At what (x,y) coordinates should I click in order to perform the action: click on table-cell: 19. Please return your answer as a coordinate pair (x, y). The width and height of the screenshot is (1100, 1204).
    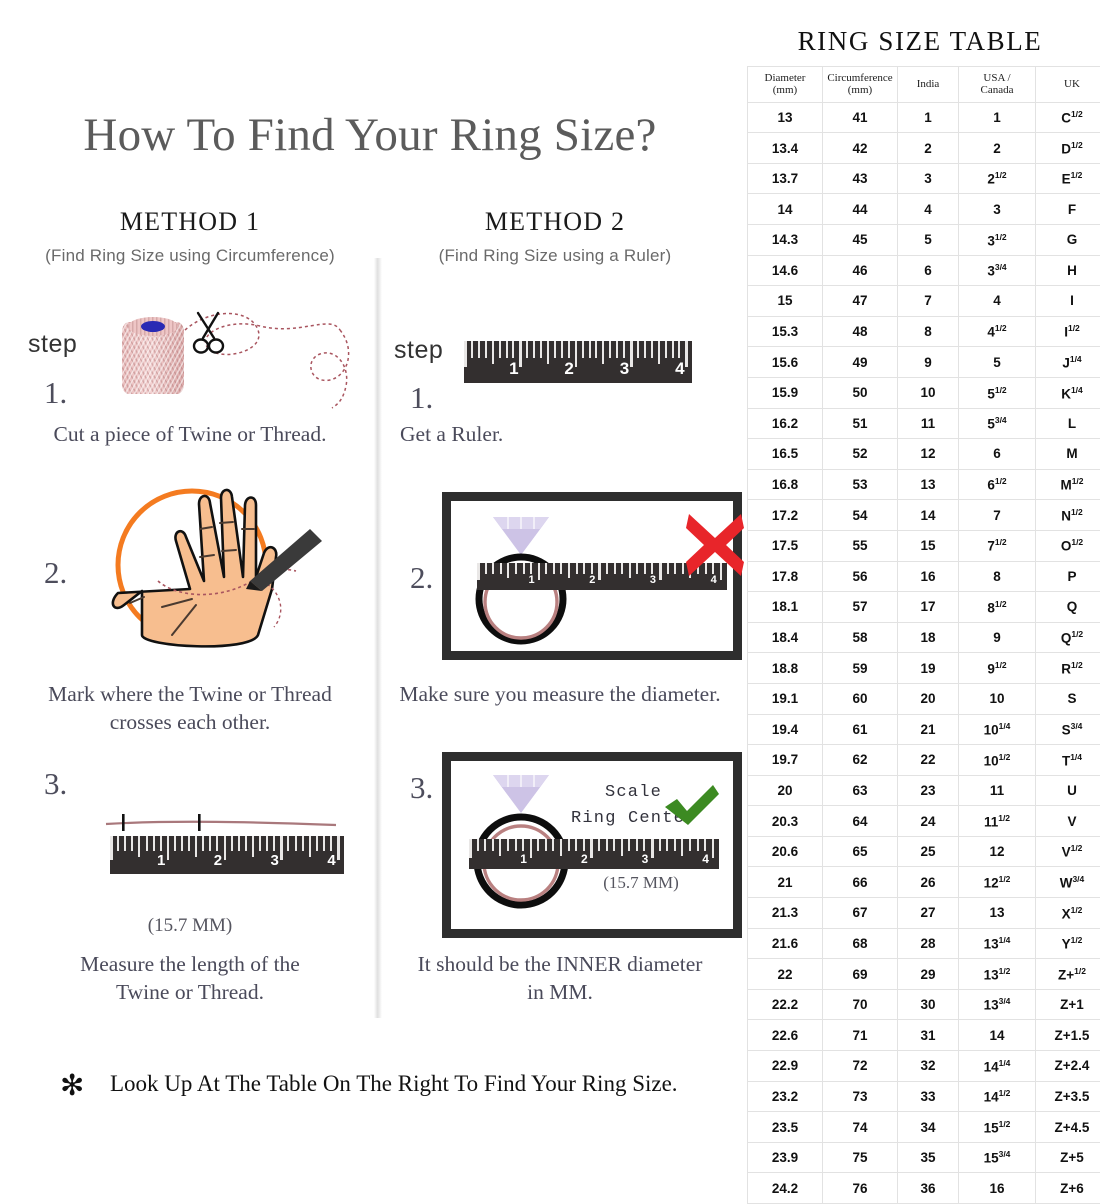
    Looking at the image, I should click on (928, 668).